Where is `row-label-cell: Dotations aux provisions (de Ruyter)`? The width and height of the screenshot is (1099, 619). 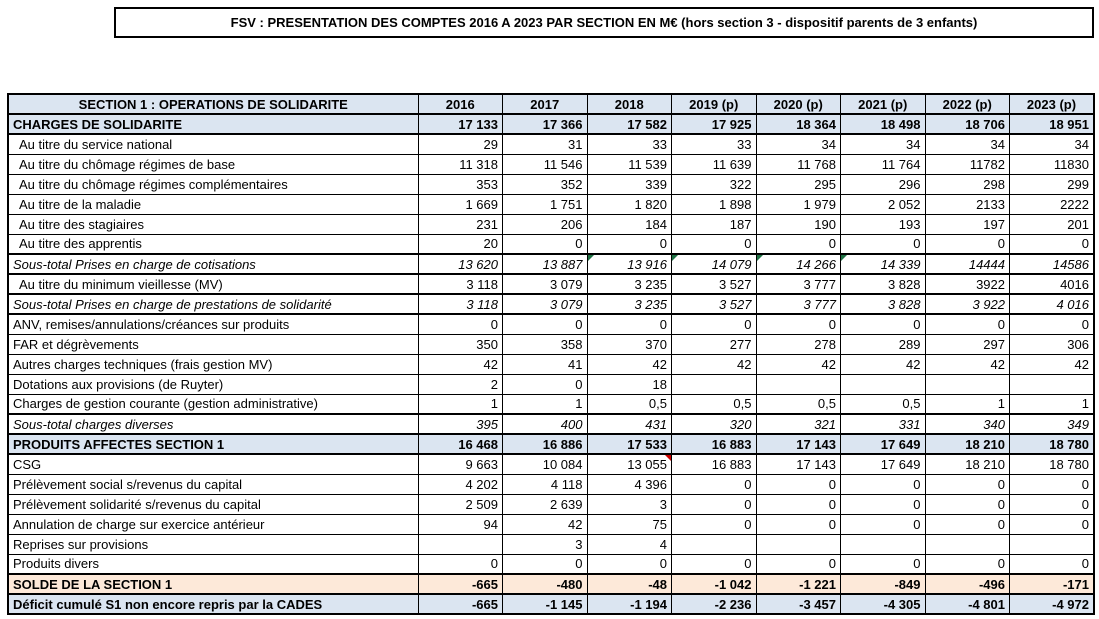 row-label-cell: Dotations aux provisions (de Ruyter) is located at coordinates (213, 384).